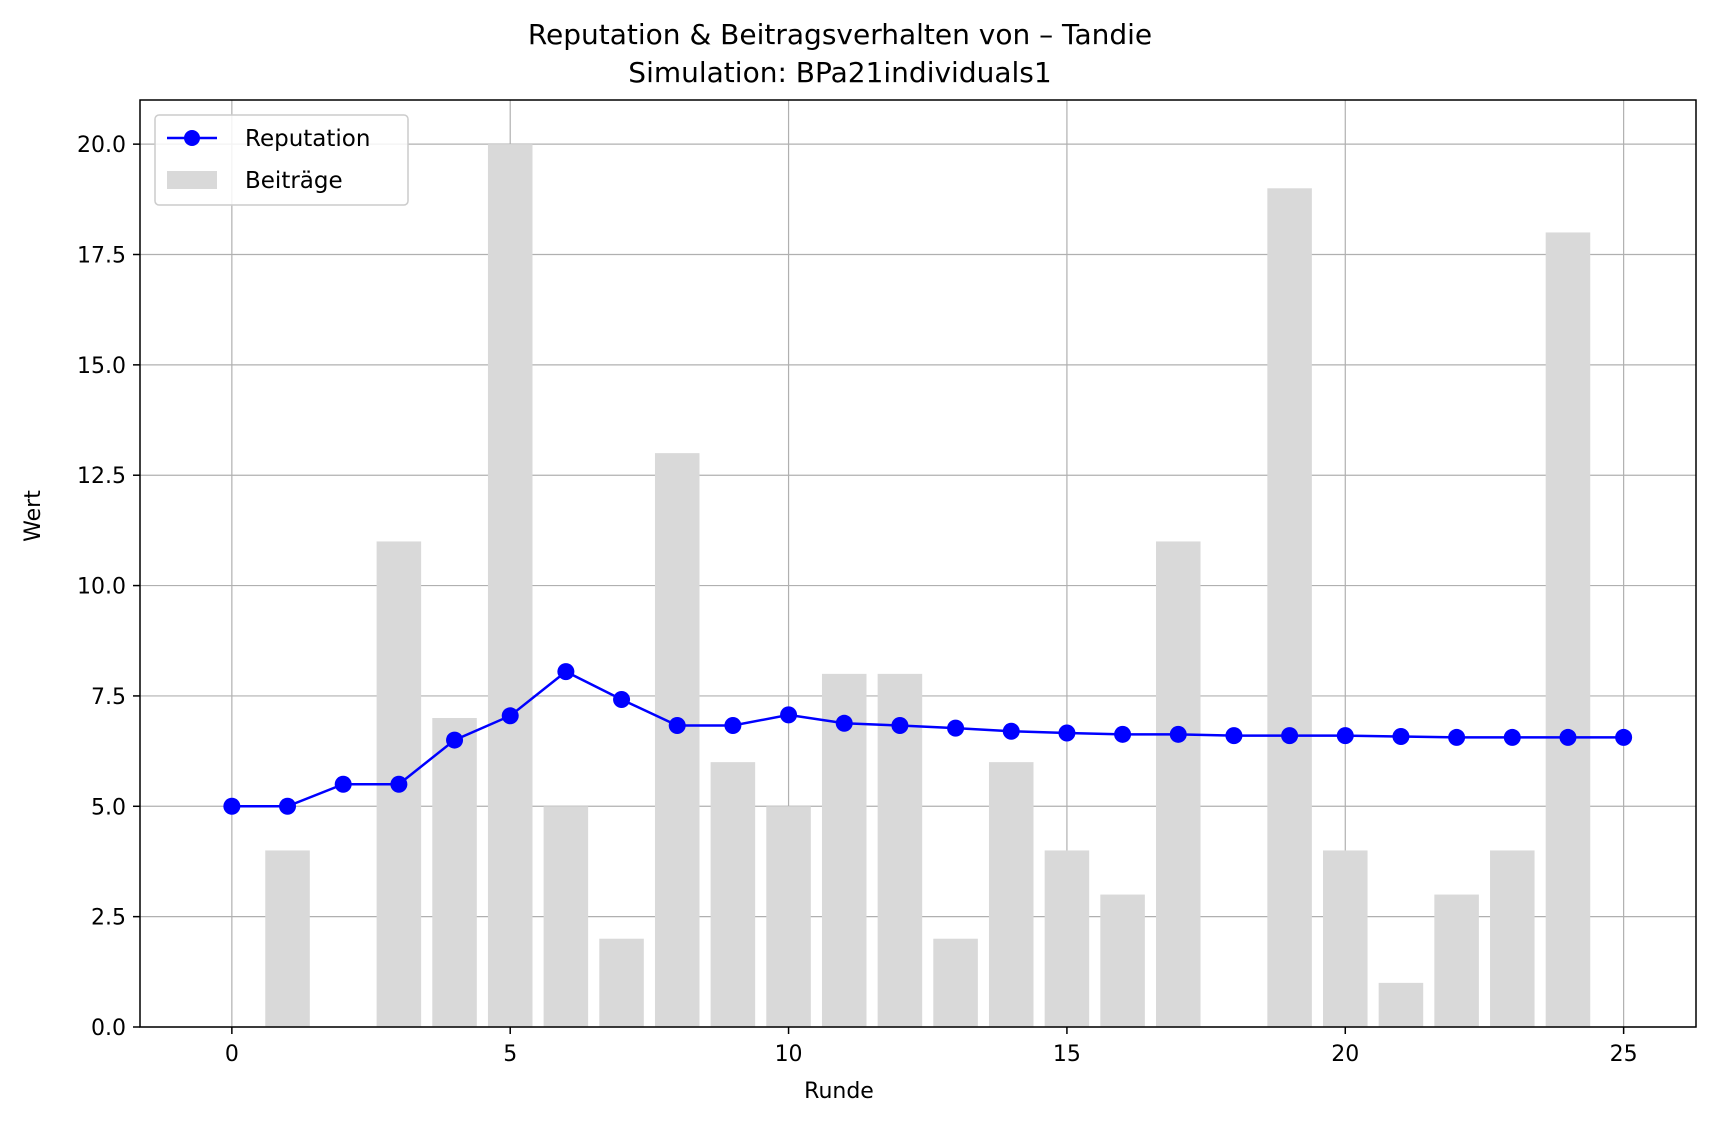 The image size is (1710, 1131). What do you see at coordinates (1624, 1054) in the screenshot?
I see `x-tick-label-25: 25` at bounding box center [1624, 1054].